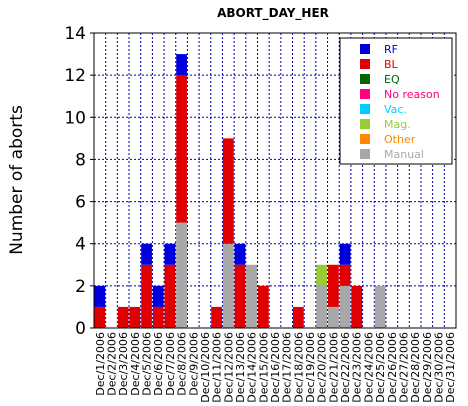 This screenshot has height=406, width=468. Describe the element at coordinates (333, 367) in the screenshot. I see `x-tick-label: Dec/21/2006` at that location.